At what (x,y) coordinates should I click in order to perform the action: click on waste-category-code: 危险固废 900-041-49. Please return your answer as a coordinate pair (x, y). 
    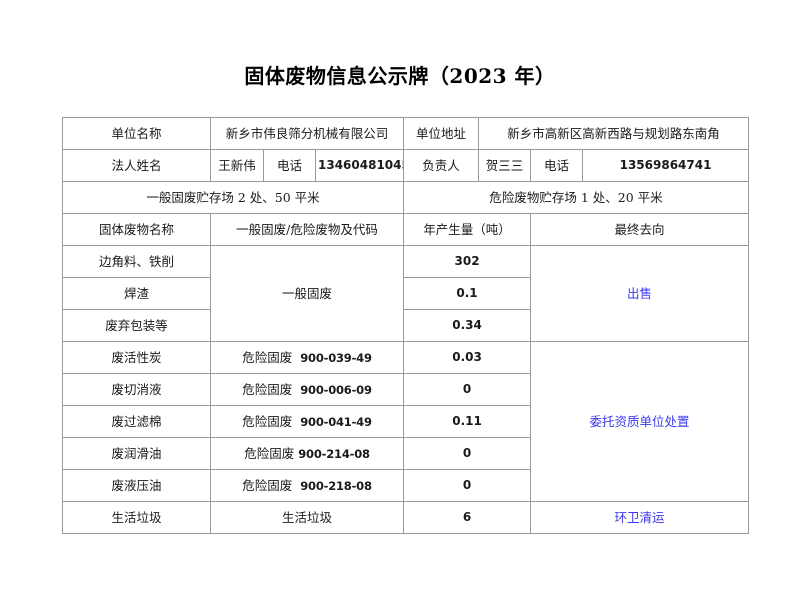
    Looking at the image, I should click on (307, 421).